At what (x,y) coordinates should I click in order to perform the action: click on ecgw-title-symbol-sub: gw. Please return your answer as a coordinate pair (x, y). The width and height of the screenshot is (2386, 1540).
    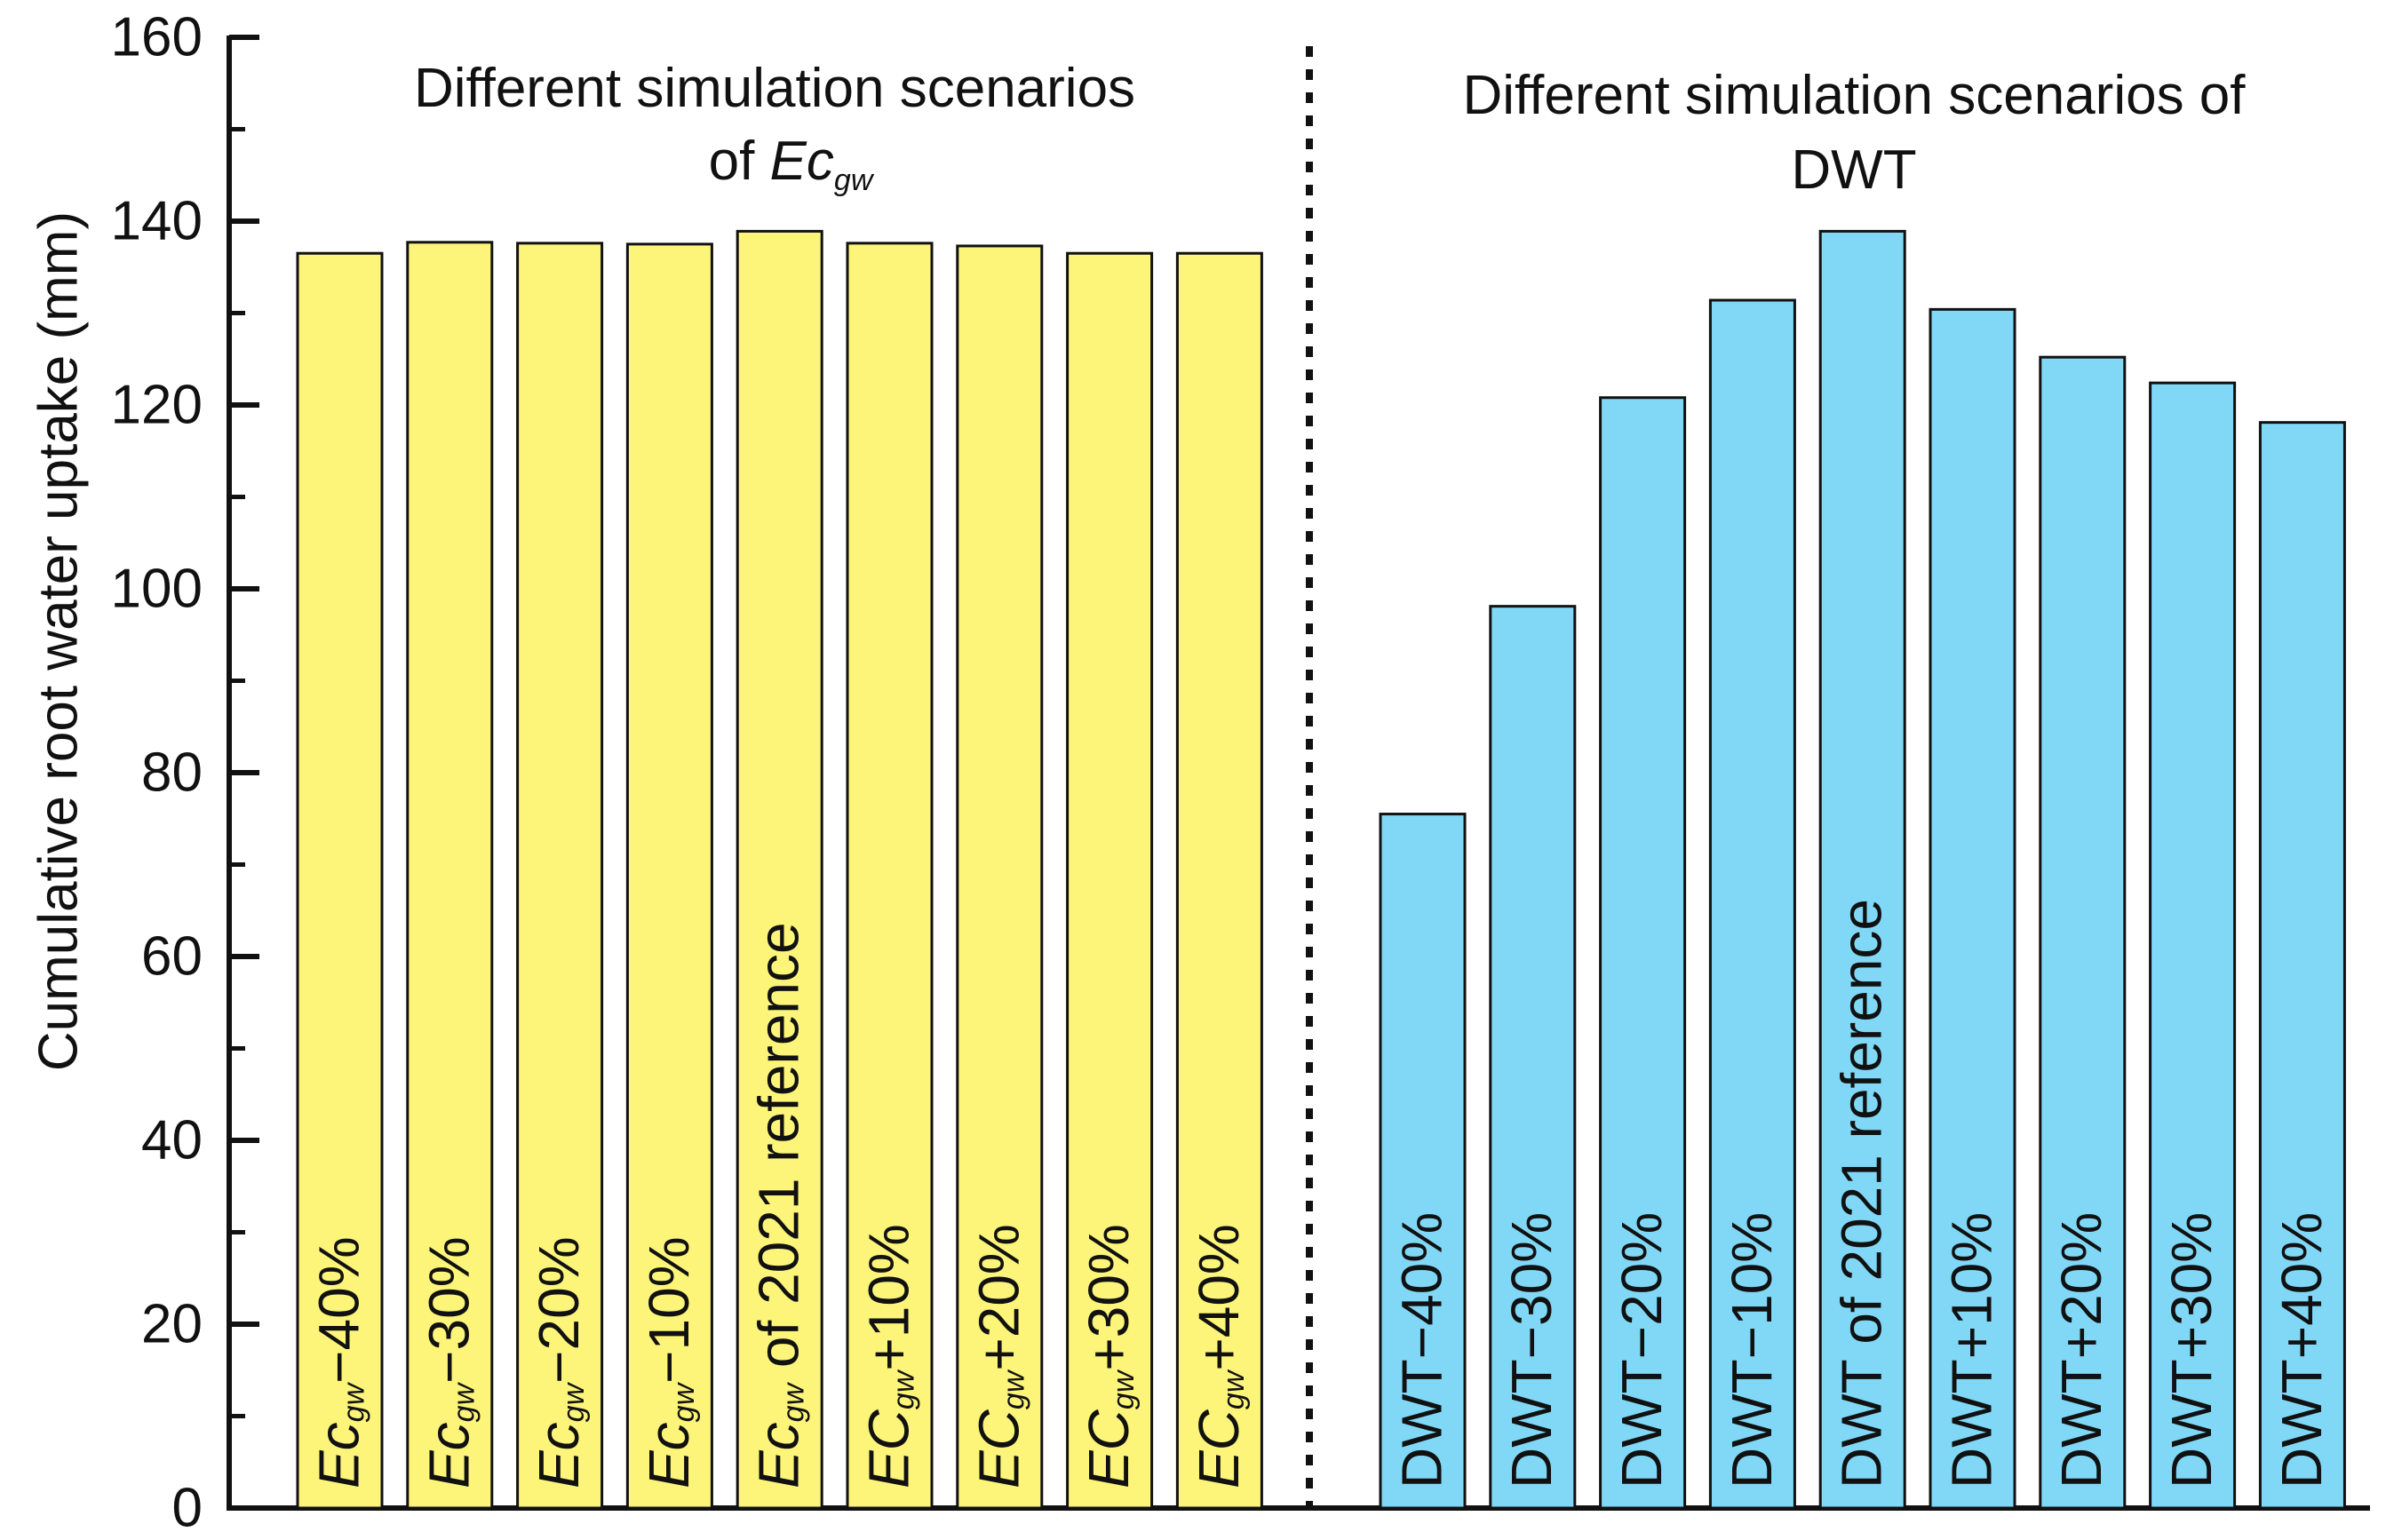
    Looking at the image, I should click on (854, 180).